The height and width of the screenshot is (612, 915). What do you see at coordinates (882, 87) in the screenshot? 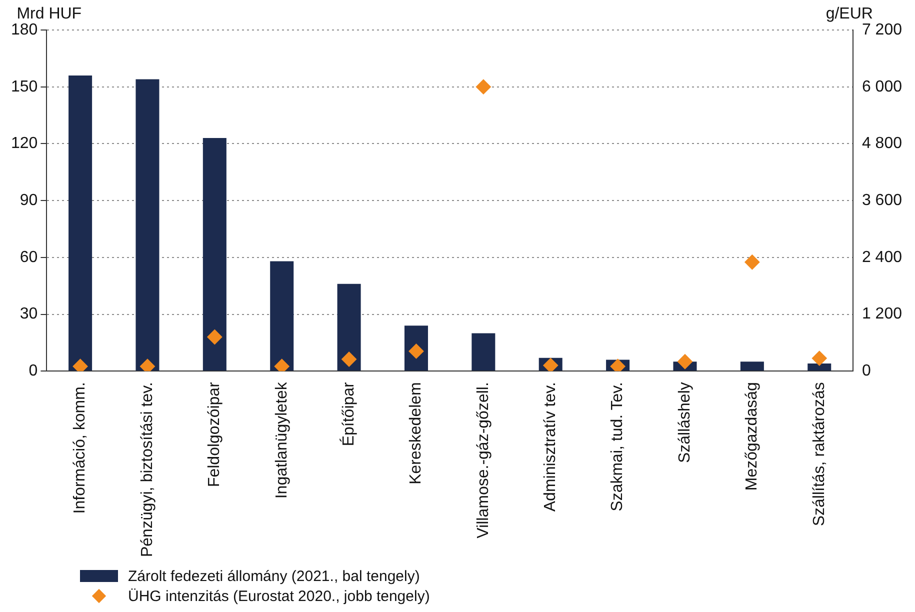
I see `y2-tick-label: 6 000` at bounding box center [882, 87].